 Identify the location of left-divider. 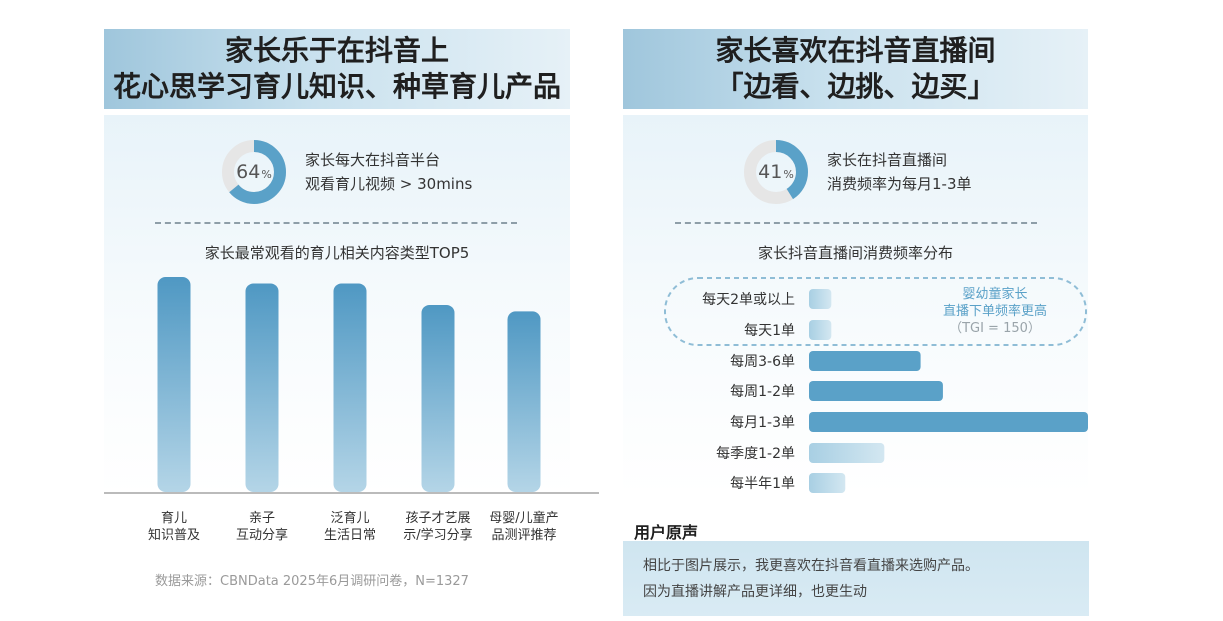
(336, 223).